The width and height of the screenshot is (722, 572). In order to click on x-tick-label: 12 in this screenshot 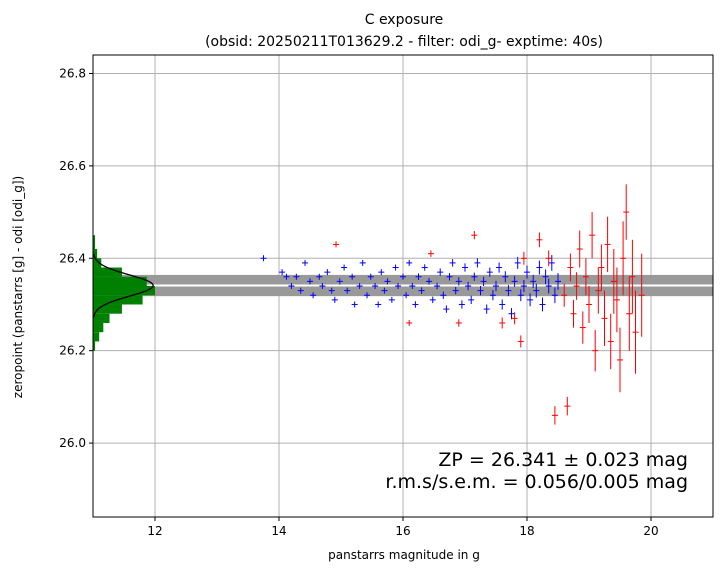, I will do `click(154, 531)`.